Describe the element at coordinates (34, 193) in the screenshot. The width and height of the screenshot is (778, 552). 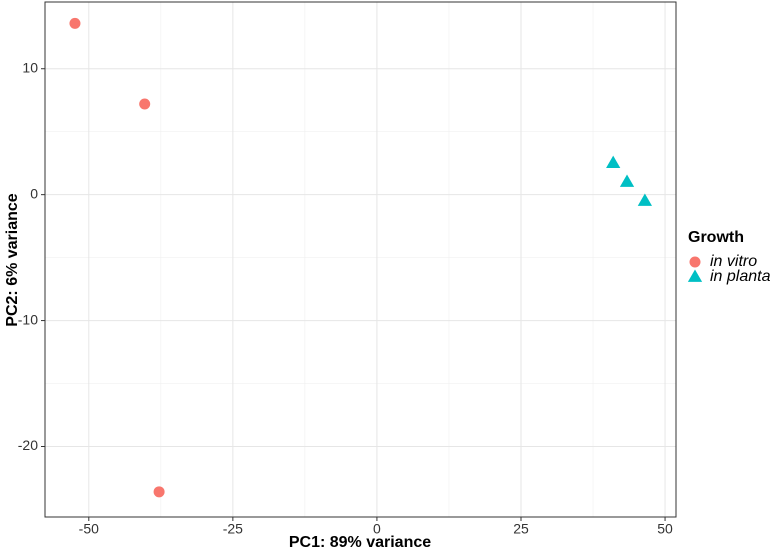
I see `y-tick-label: 0` at that location.